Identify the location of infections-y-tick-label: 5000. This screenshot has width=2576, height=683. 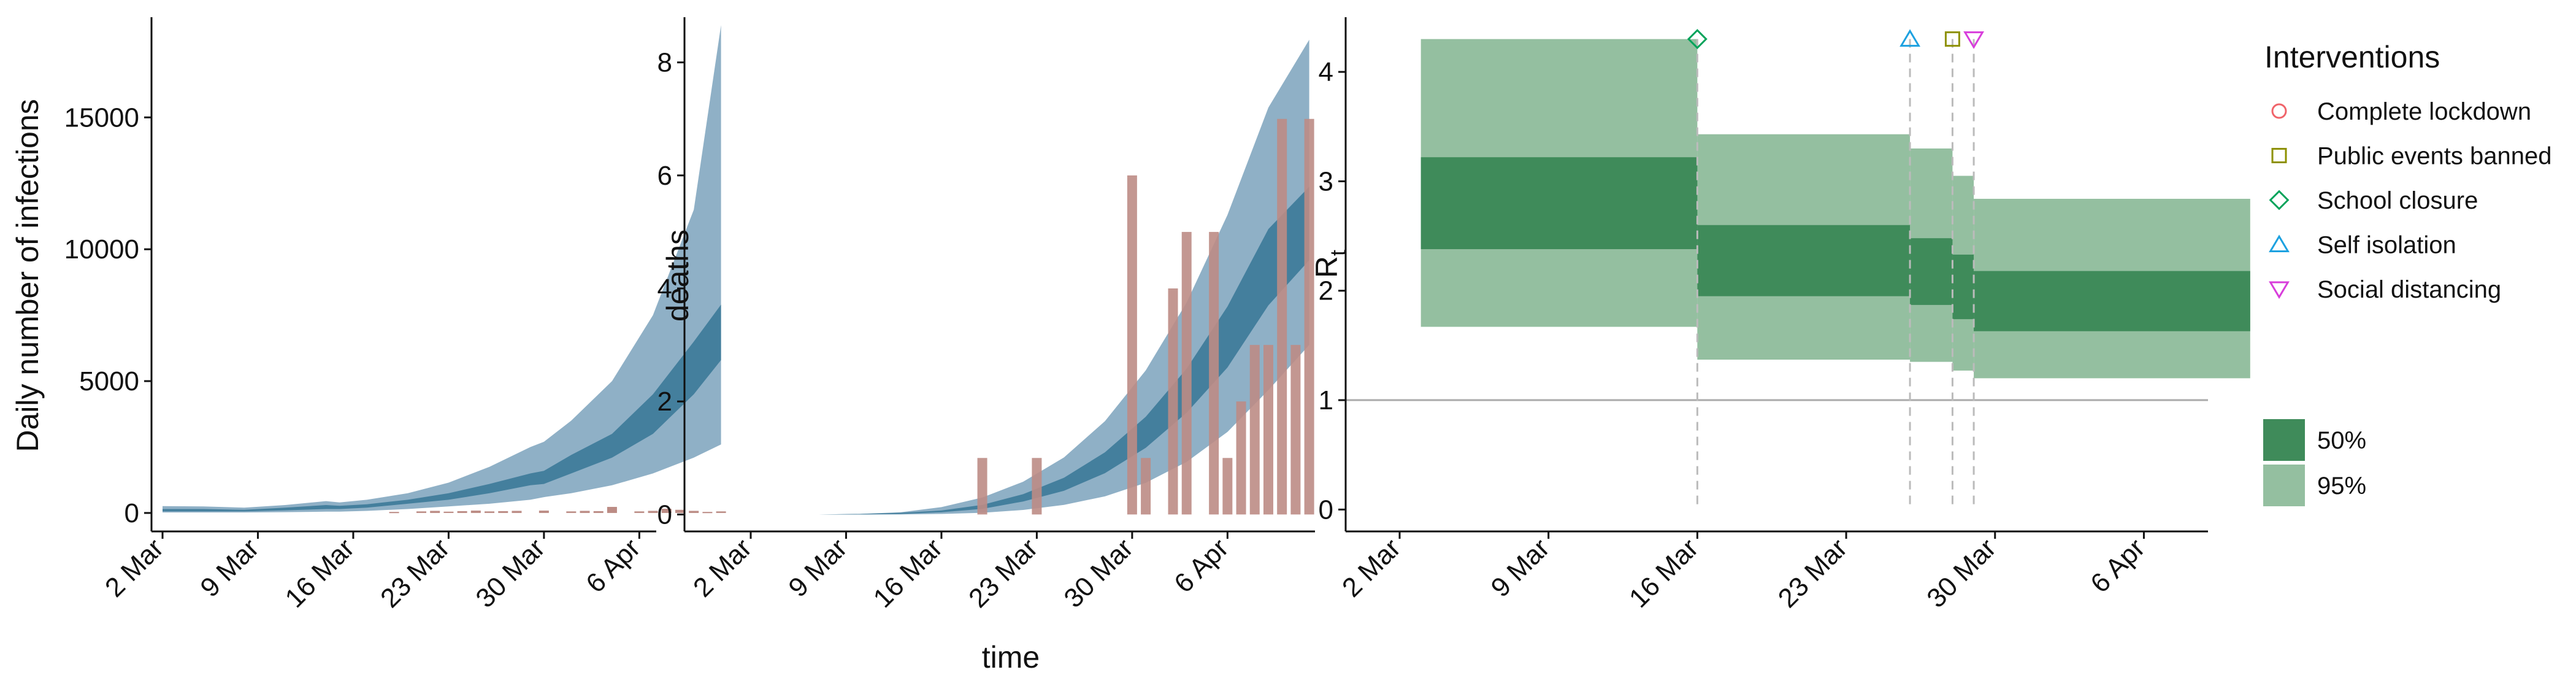
(109, 381).